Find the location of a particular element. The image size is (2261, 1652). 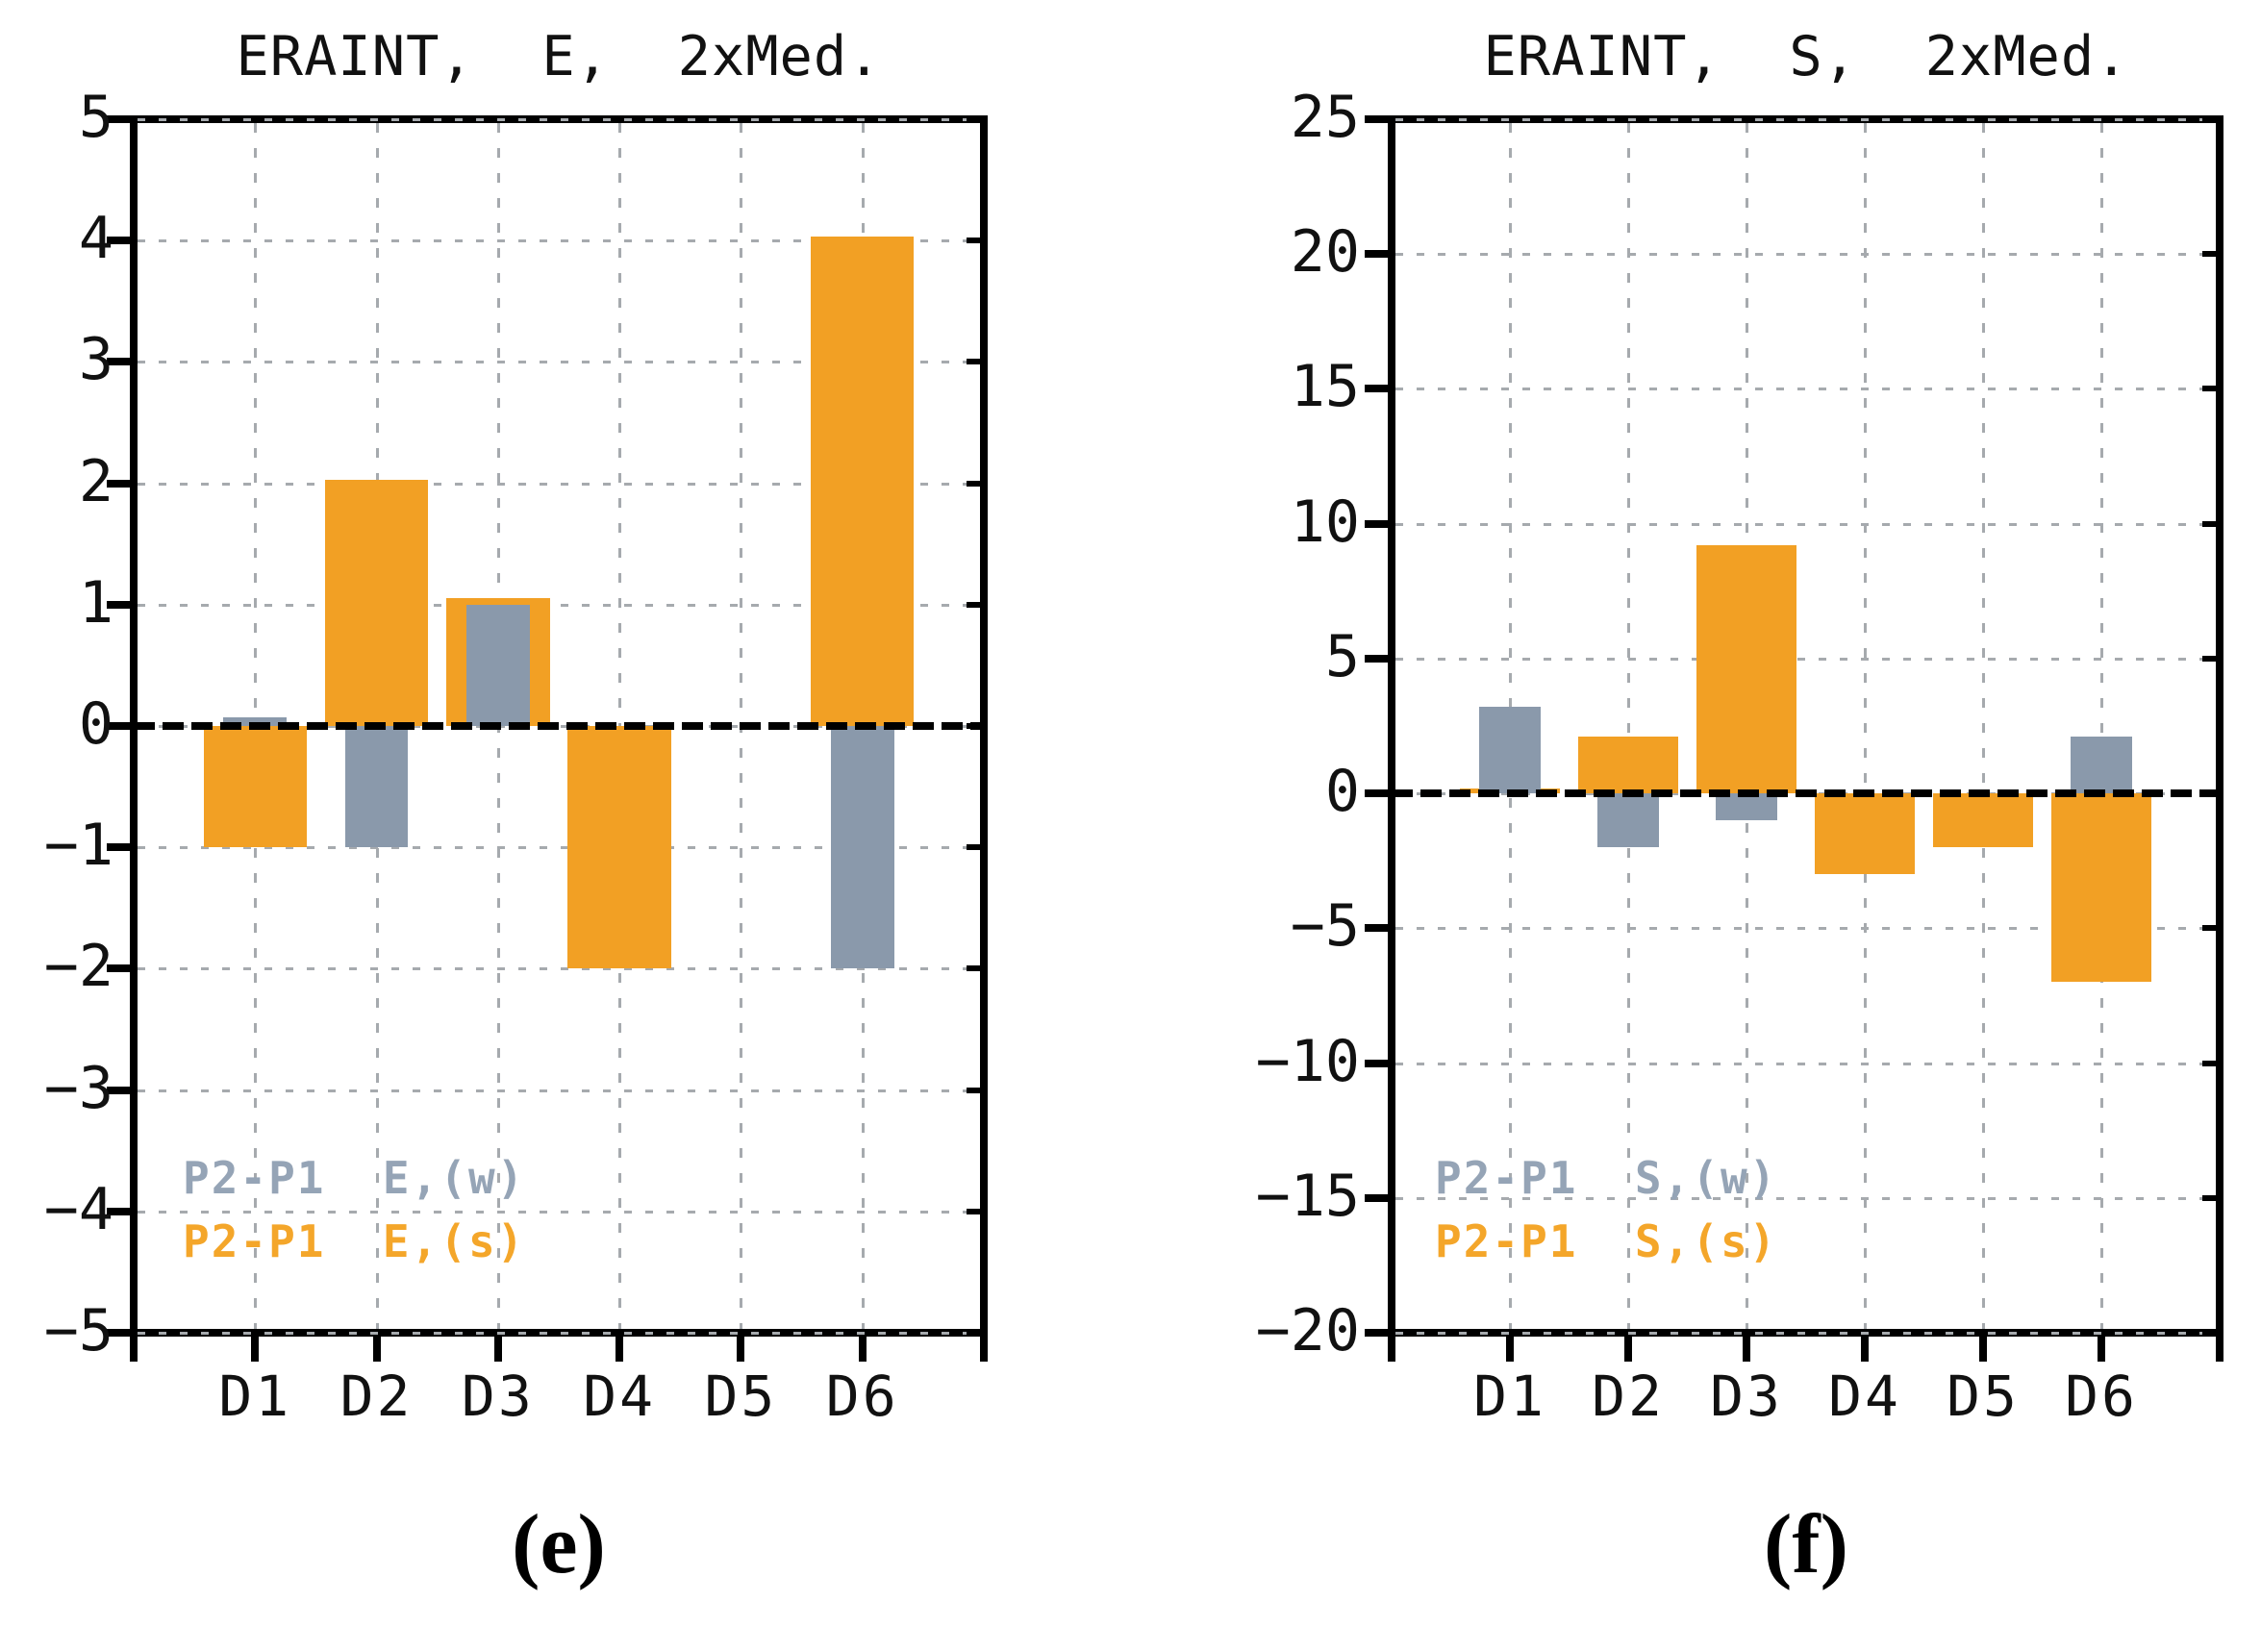

y-tick-label: 20 is located at coordinates (1325, 253).